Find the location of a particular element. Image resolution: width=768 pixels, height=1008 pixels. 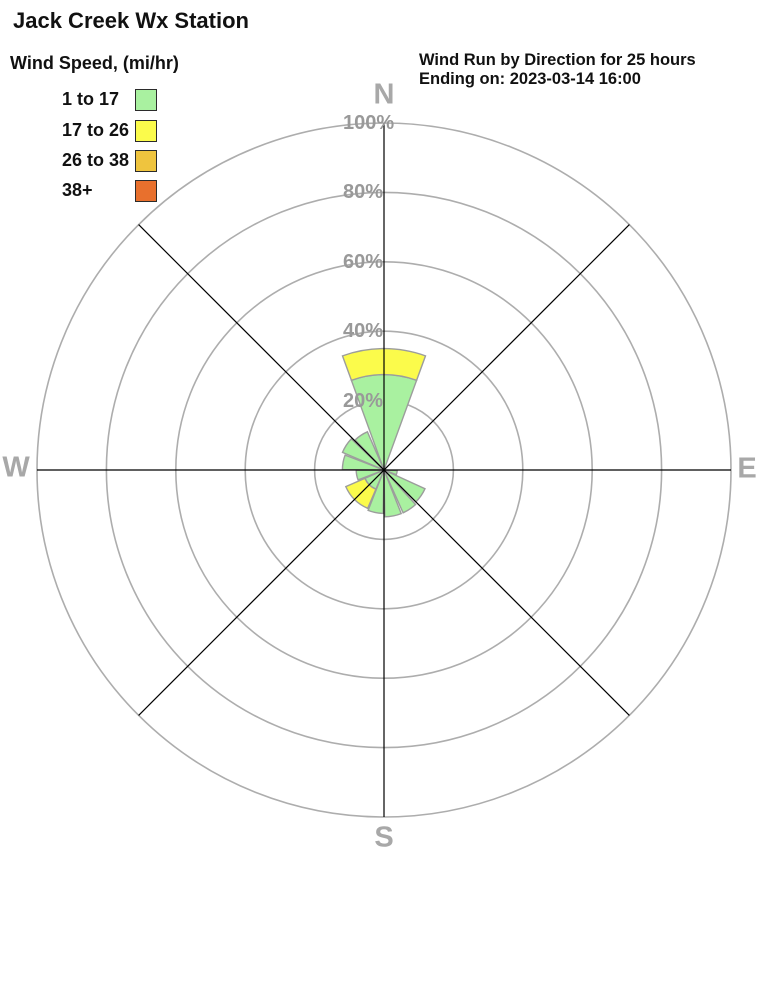

compass-label-south: S is located at coordinates (384, 837).